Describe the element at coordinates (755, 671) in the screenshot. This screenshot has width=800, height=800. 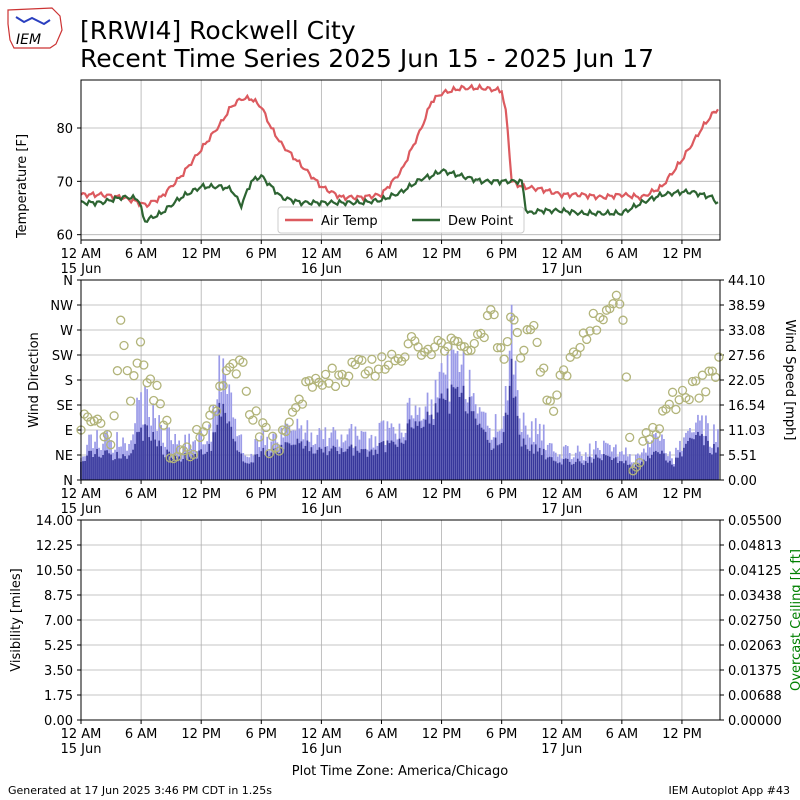
I see `ceiling-tick-label: 0.01375` at that location.